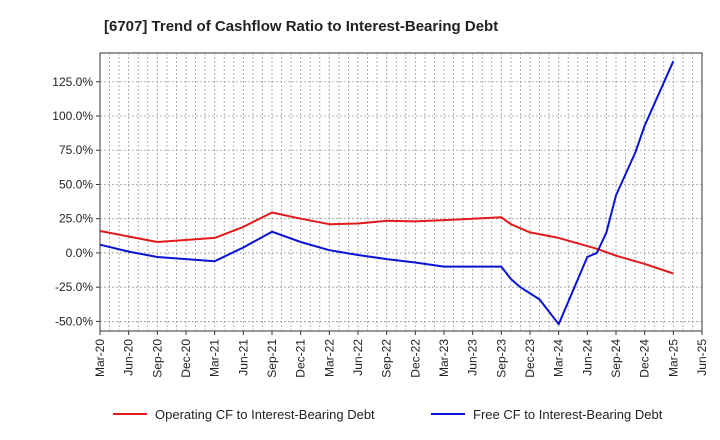  Describe the element at coordinates (387, 358) in the screenshot. I see `x-tick-label: Sep-22` at that location.